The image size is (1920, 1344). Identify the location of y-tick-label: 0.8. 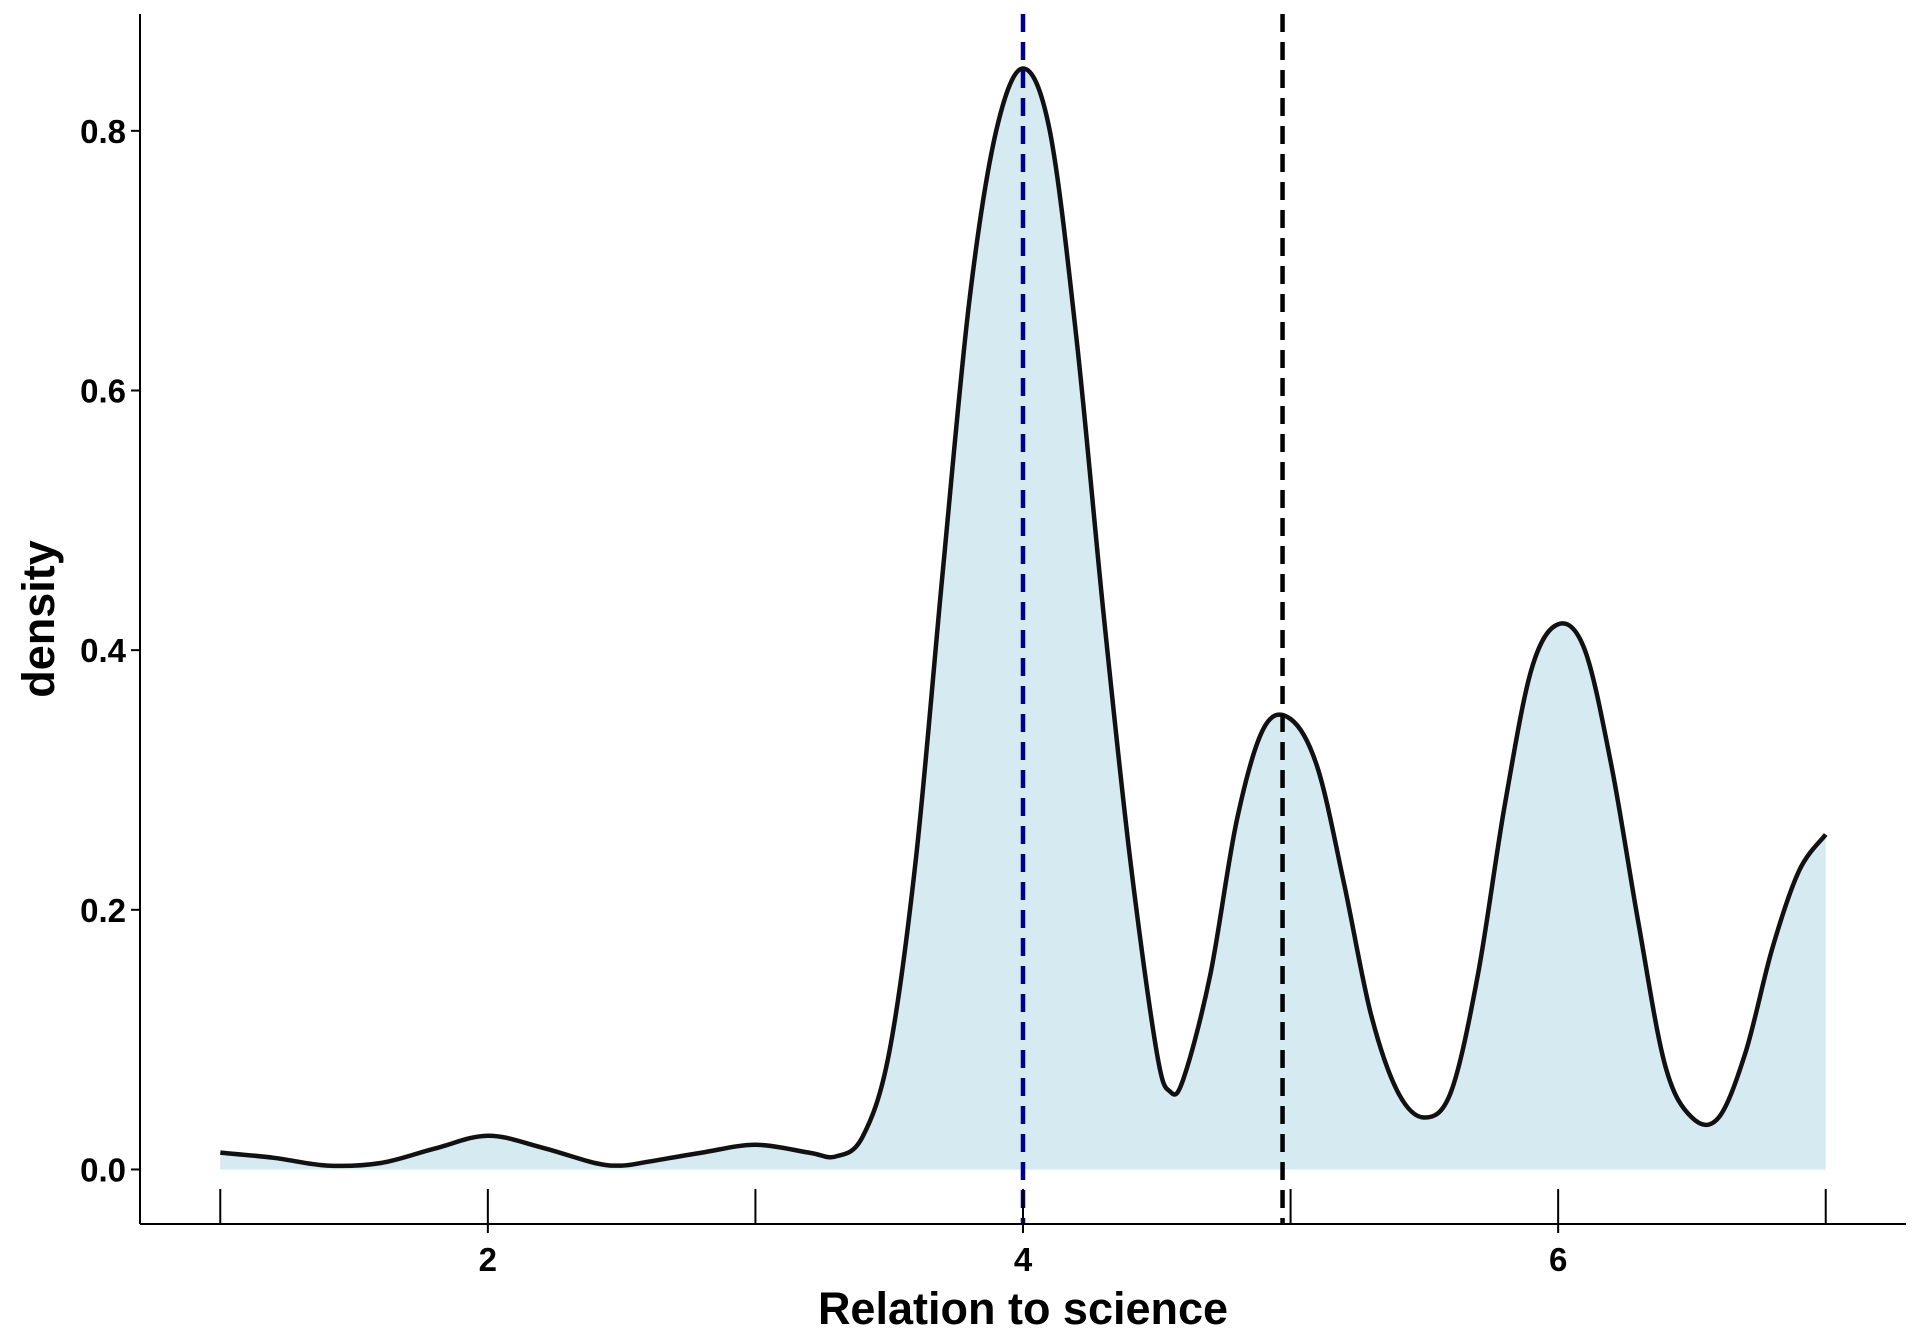
(103, 131).